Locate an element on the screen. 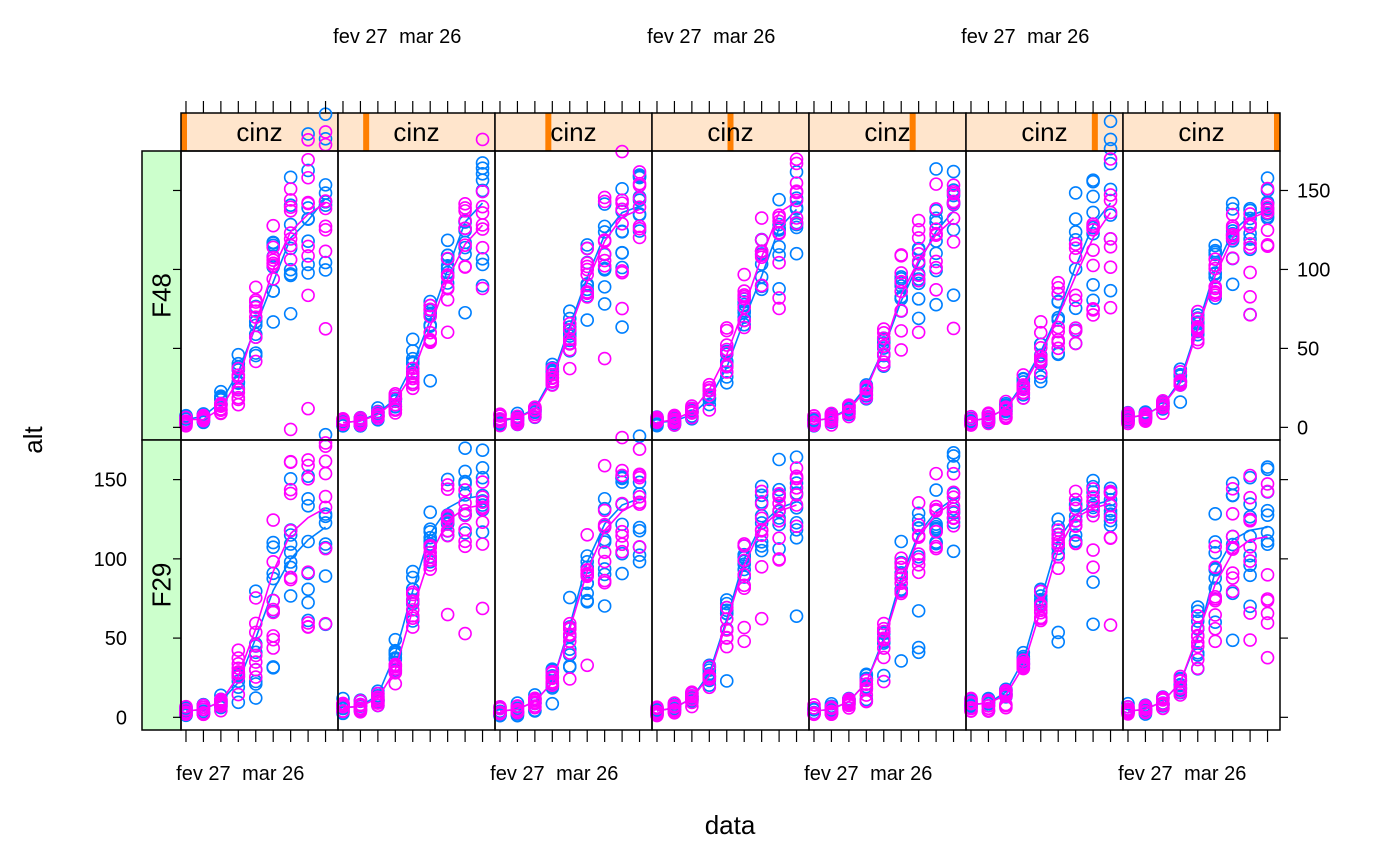  column-strip is located at coordinates (887, 132).